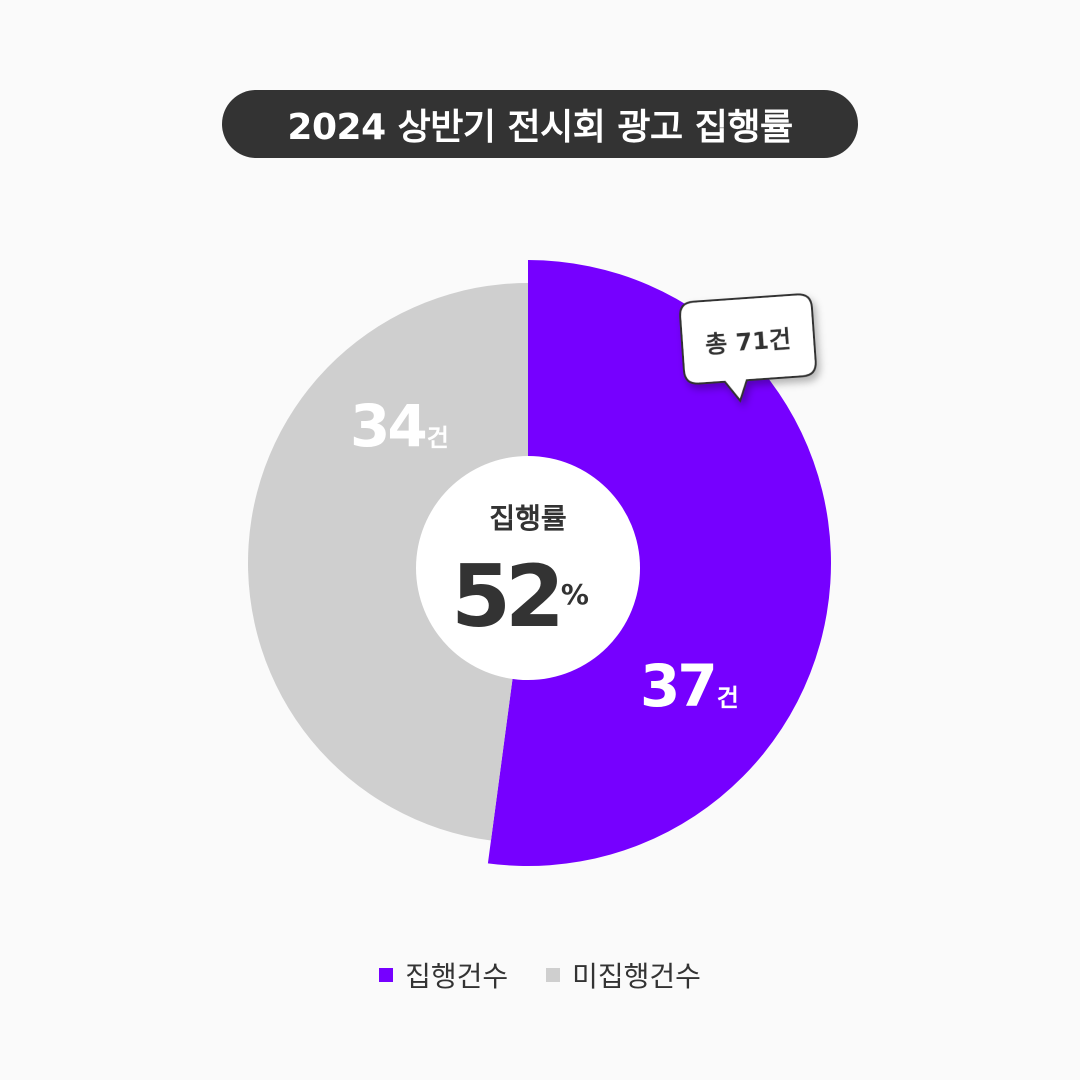 The width and height of the screenshot is (1080, 1080). I want to click on legend-item-not-executed: 미집행건수, so click(623, 975).